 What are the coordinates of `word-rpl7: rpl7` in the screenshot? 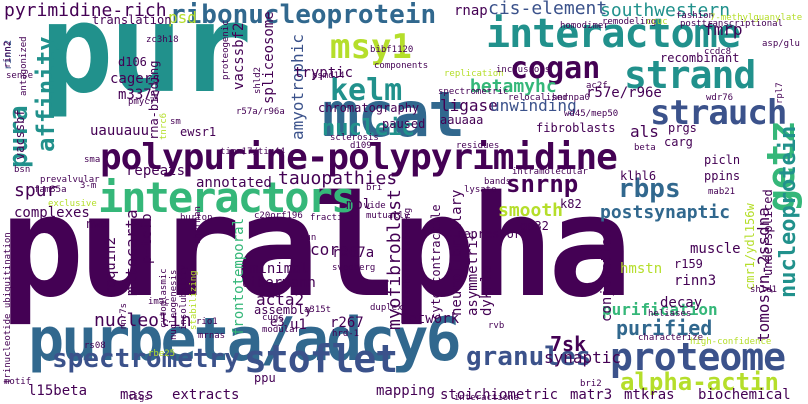 It's located at (780, 93).